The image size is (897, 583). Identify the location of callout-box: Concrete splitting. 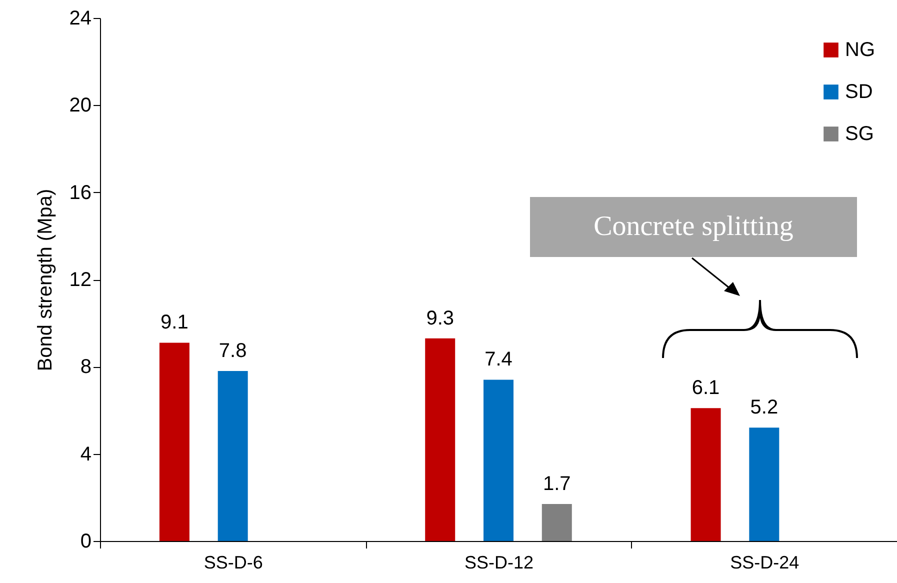
(693, 227).